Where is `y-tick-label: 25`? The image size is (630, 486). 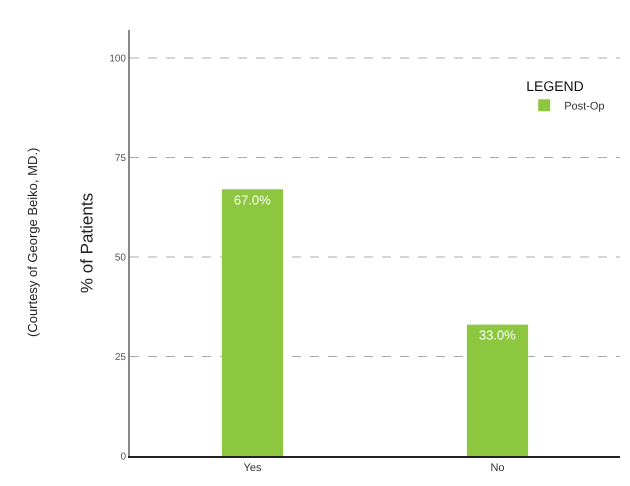
y-tick-label: 25 is located at coordinates (120, 357).